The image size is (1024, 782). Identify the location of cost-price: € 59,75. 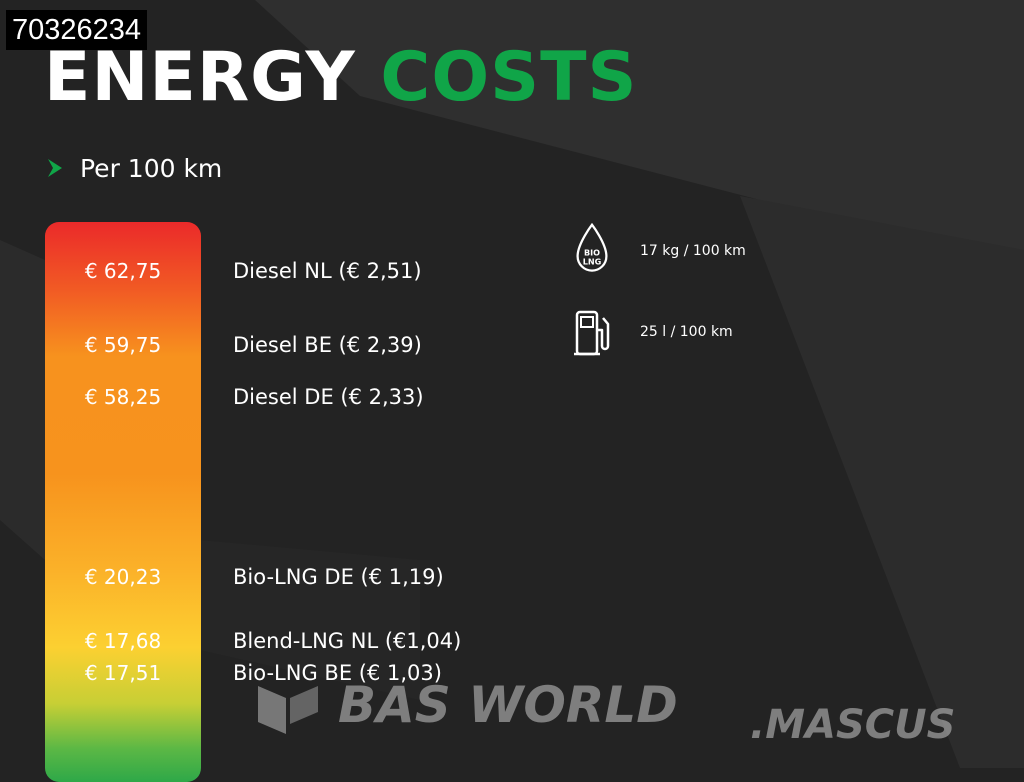
(123, 345).